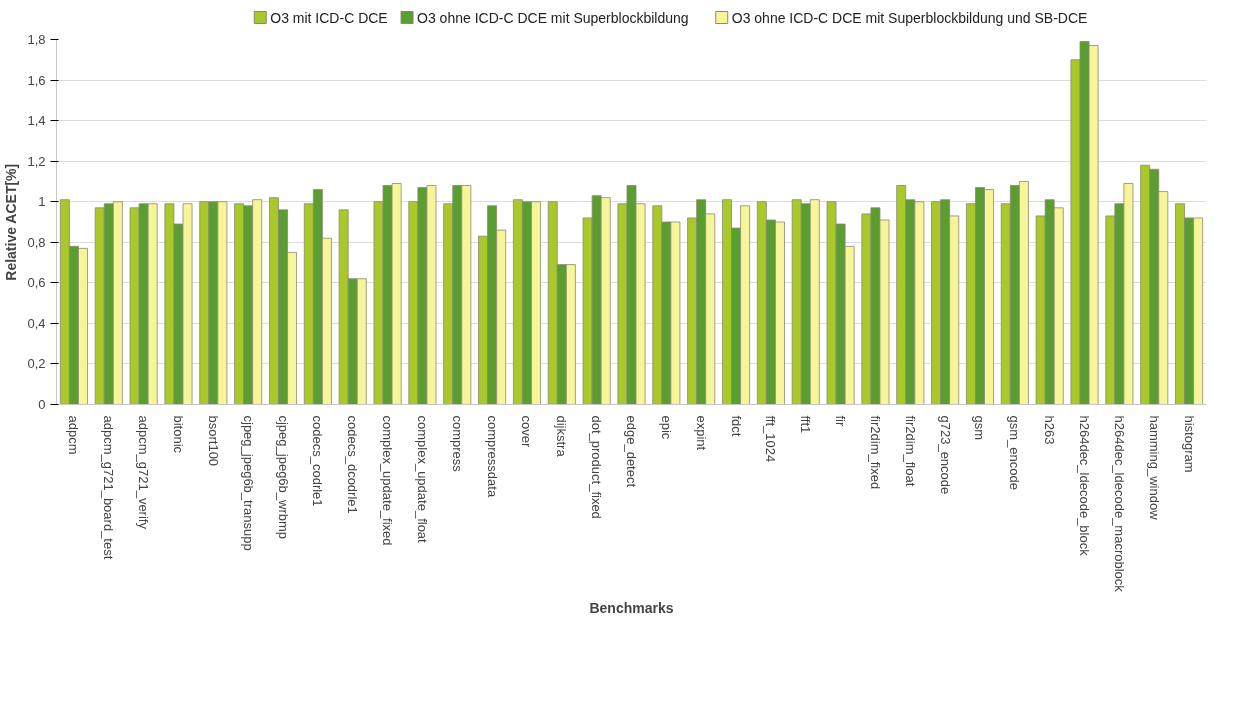  What do you see at coordinates (841, 421) in the screenshot?
I see `x-tick-label: fir` at bounding box center [841, 421].